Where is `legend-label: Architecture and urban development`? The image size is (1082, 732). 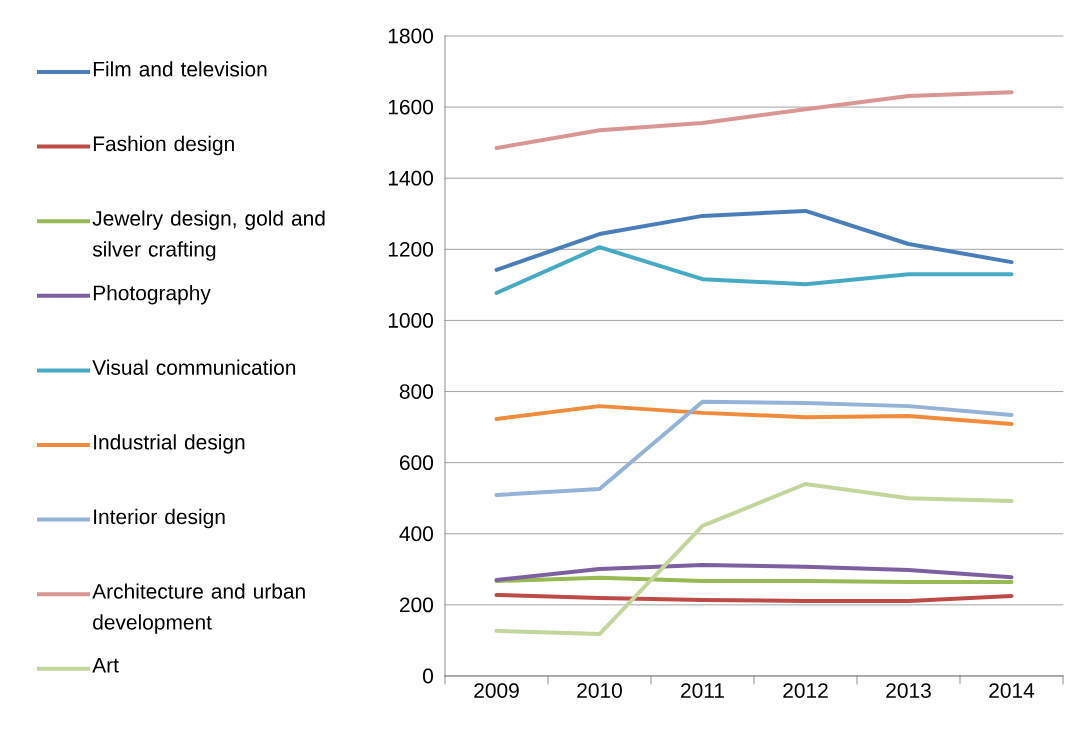 legend-label: Architecture and urban development is located at coordinates (198, 608).